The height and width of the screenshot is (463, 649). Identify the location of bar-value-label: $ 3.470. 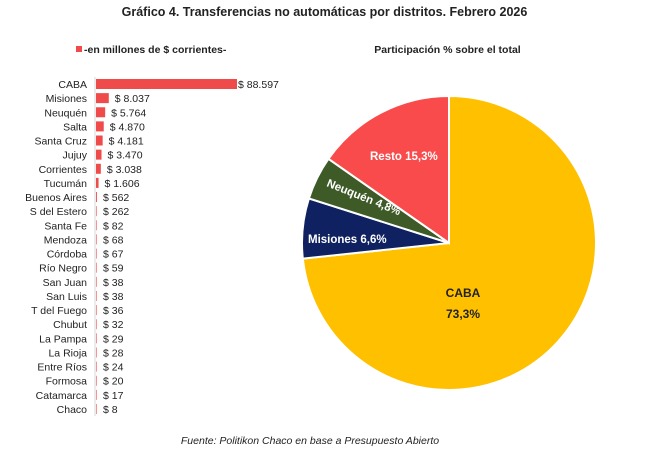
(125, 156).